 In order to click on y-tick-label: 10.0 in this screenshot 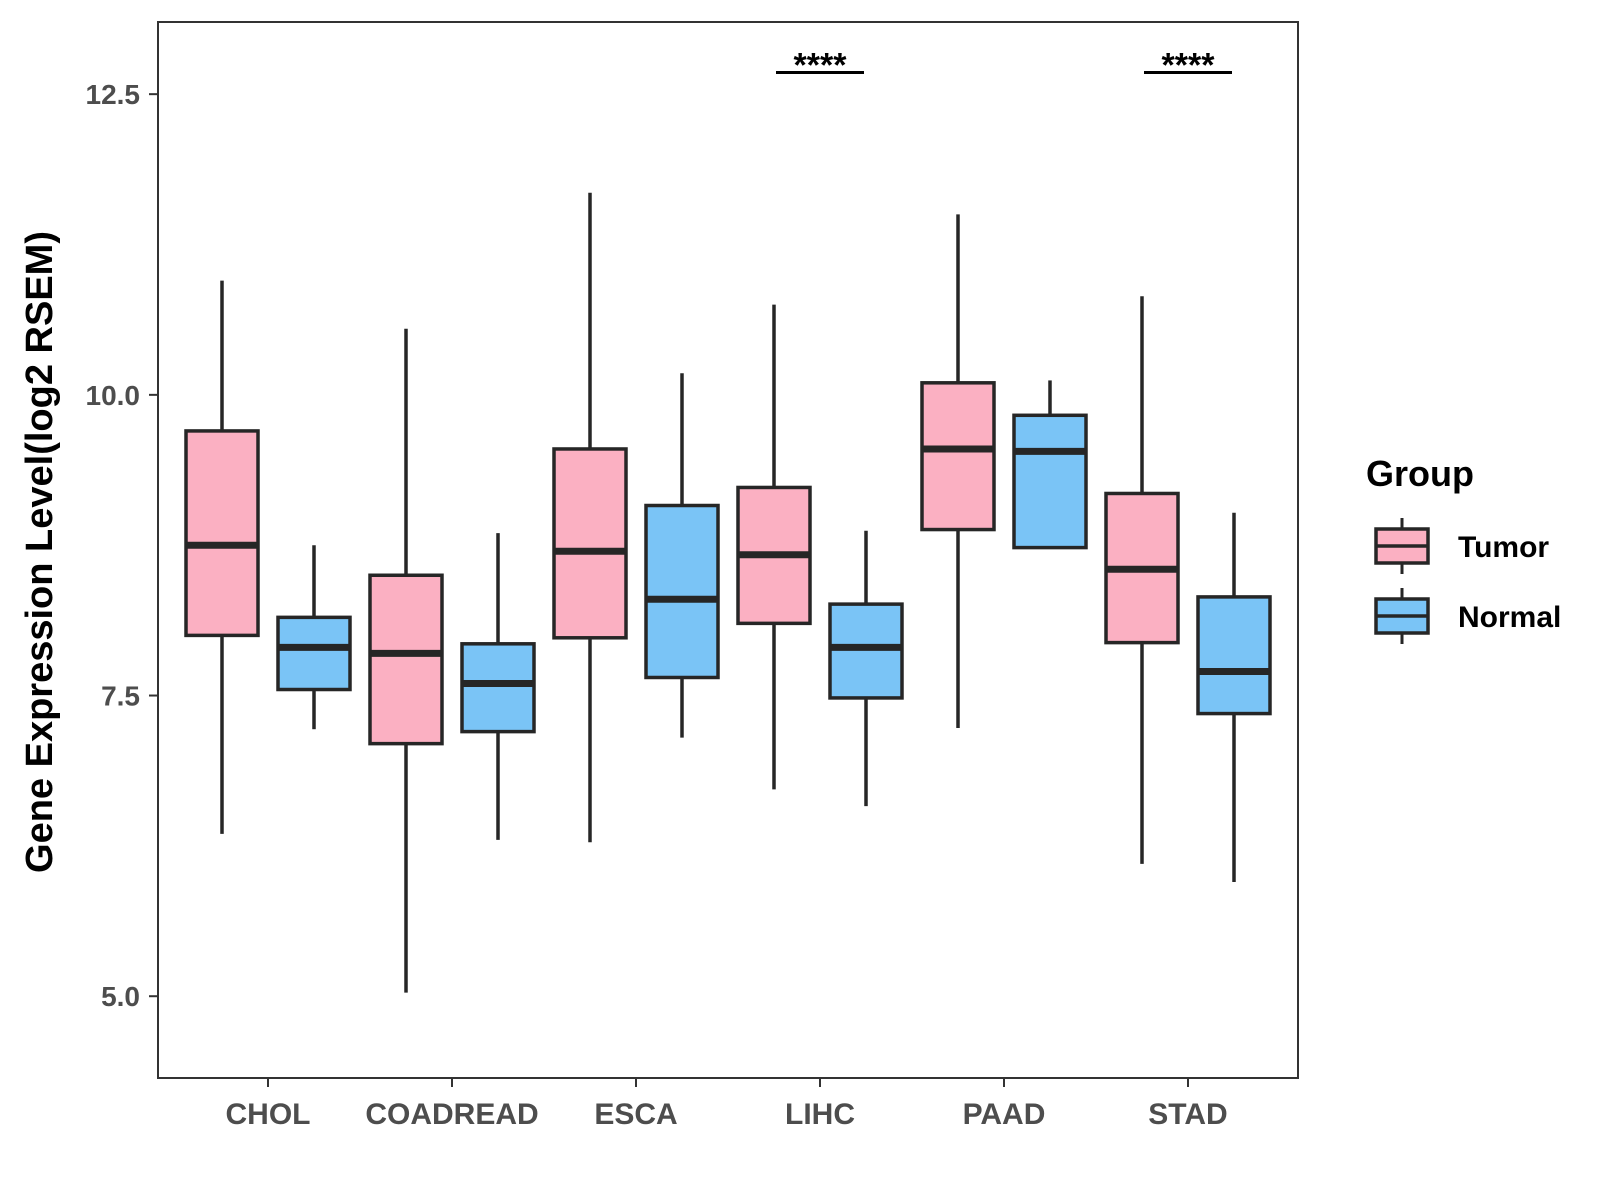, I will do `click(113, 395)`.